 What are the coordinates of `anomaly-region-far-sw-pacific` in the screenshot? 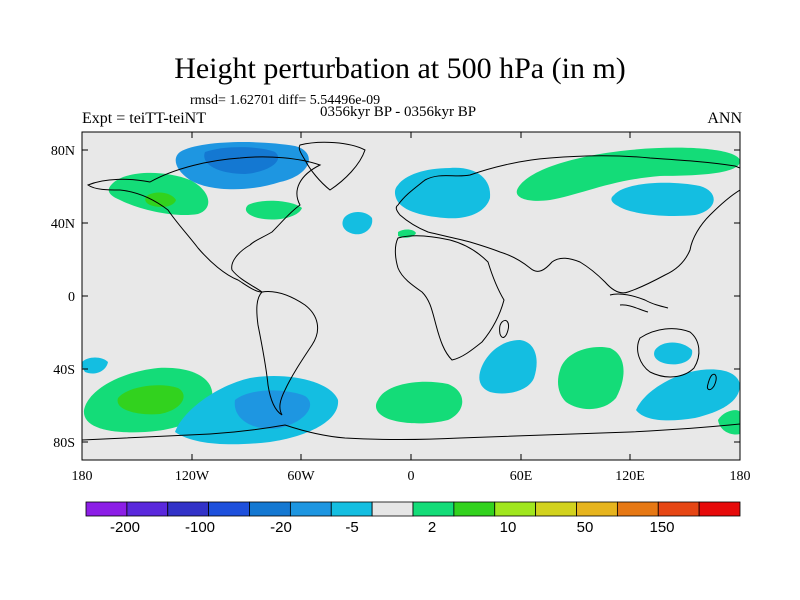 It's located at (95, 365).